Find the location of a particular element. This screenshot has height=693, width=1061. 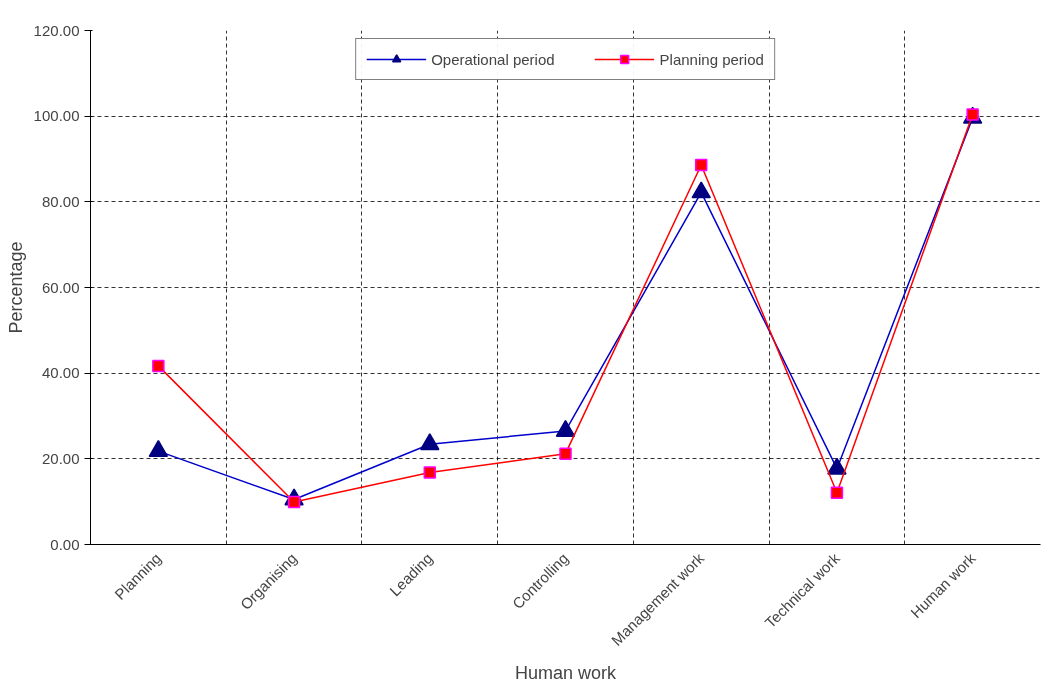

y-tick-label: 0.00 is located at coordinates (65, 544).